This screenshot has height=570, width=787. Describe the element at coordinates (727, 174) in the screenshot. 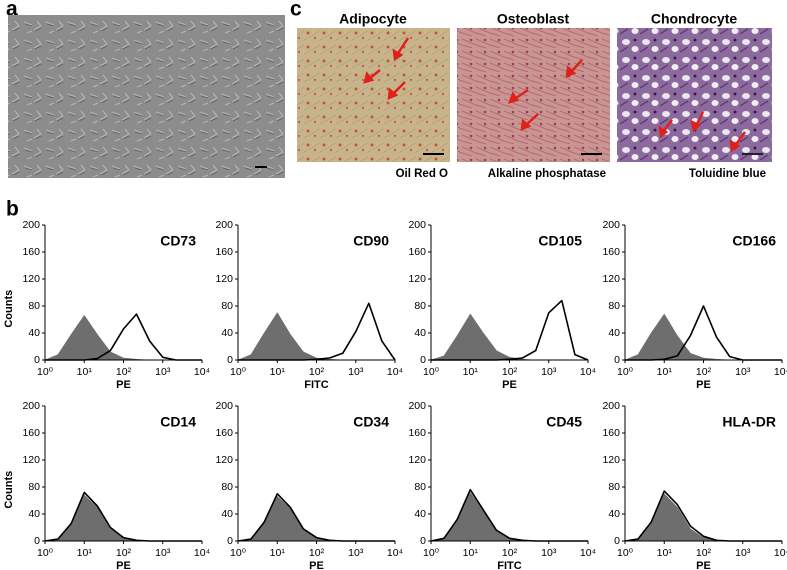

I see `stain-caption: Toluidine blue` at that location.